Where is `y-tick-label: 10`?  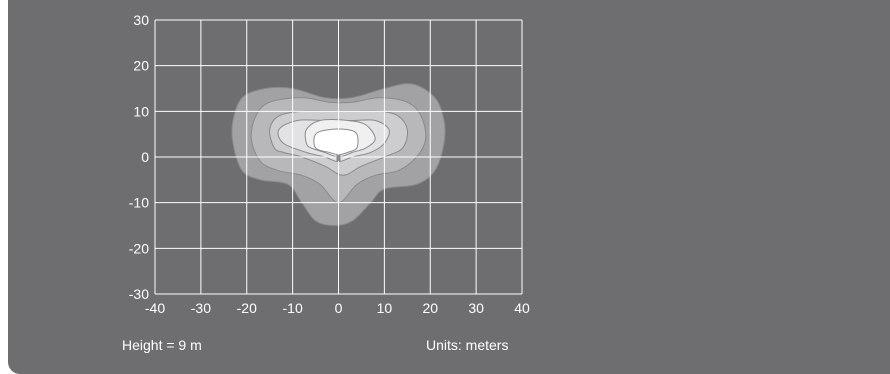
y-tick-label: 10 is located at coordinates (141, 111).